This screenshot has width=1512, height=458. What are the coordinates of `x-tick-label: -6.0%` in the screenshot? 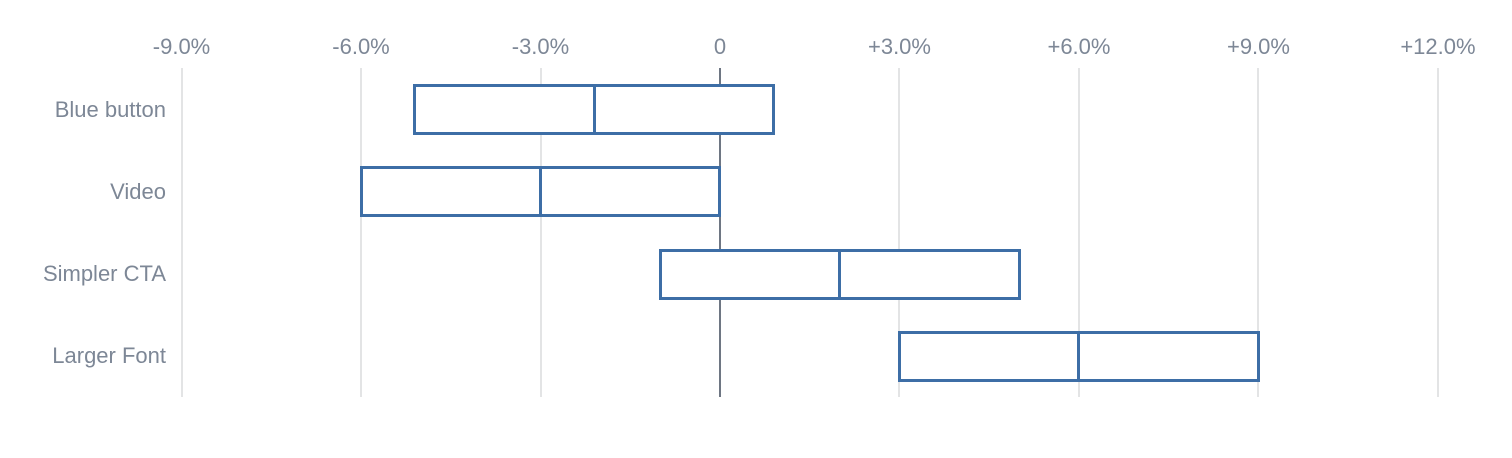 It's located at (361, 46).